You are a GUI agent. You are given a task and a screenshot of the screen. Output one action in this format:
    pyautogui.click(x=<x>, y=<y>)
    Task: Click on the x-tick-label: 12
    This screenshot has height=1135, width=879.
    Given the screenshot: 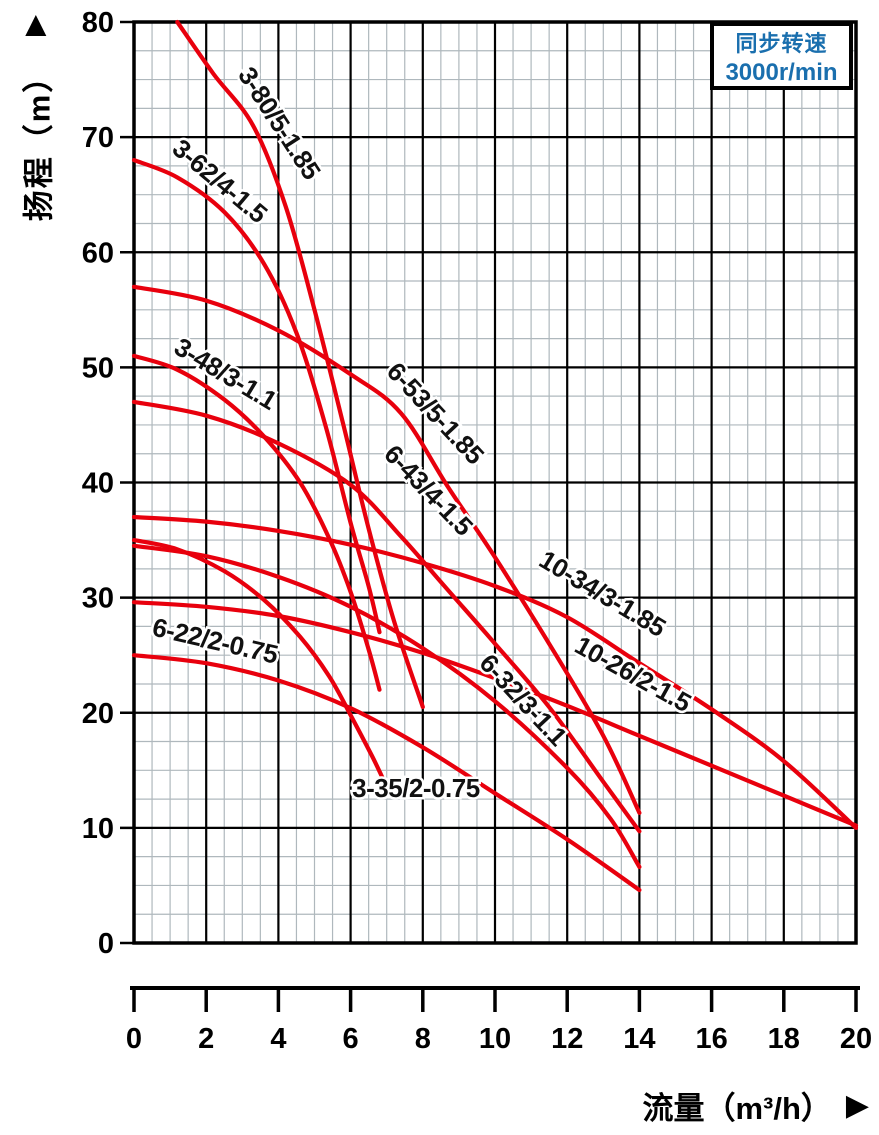 What is the action you would take?
    pyautogui.click(x=567, y=1039)
    